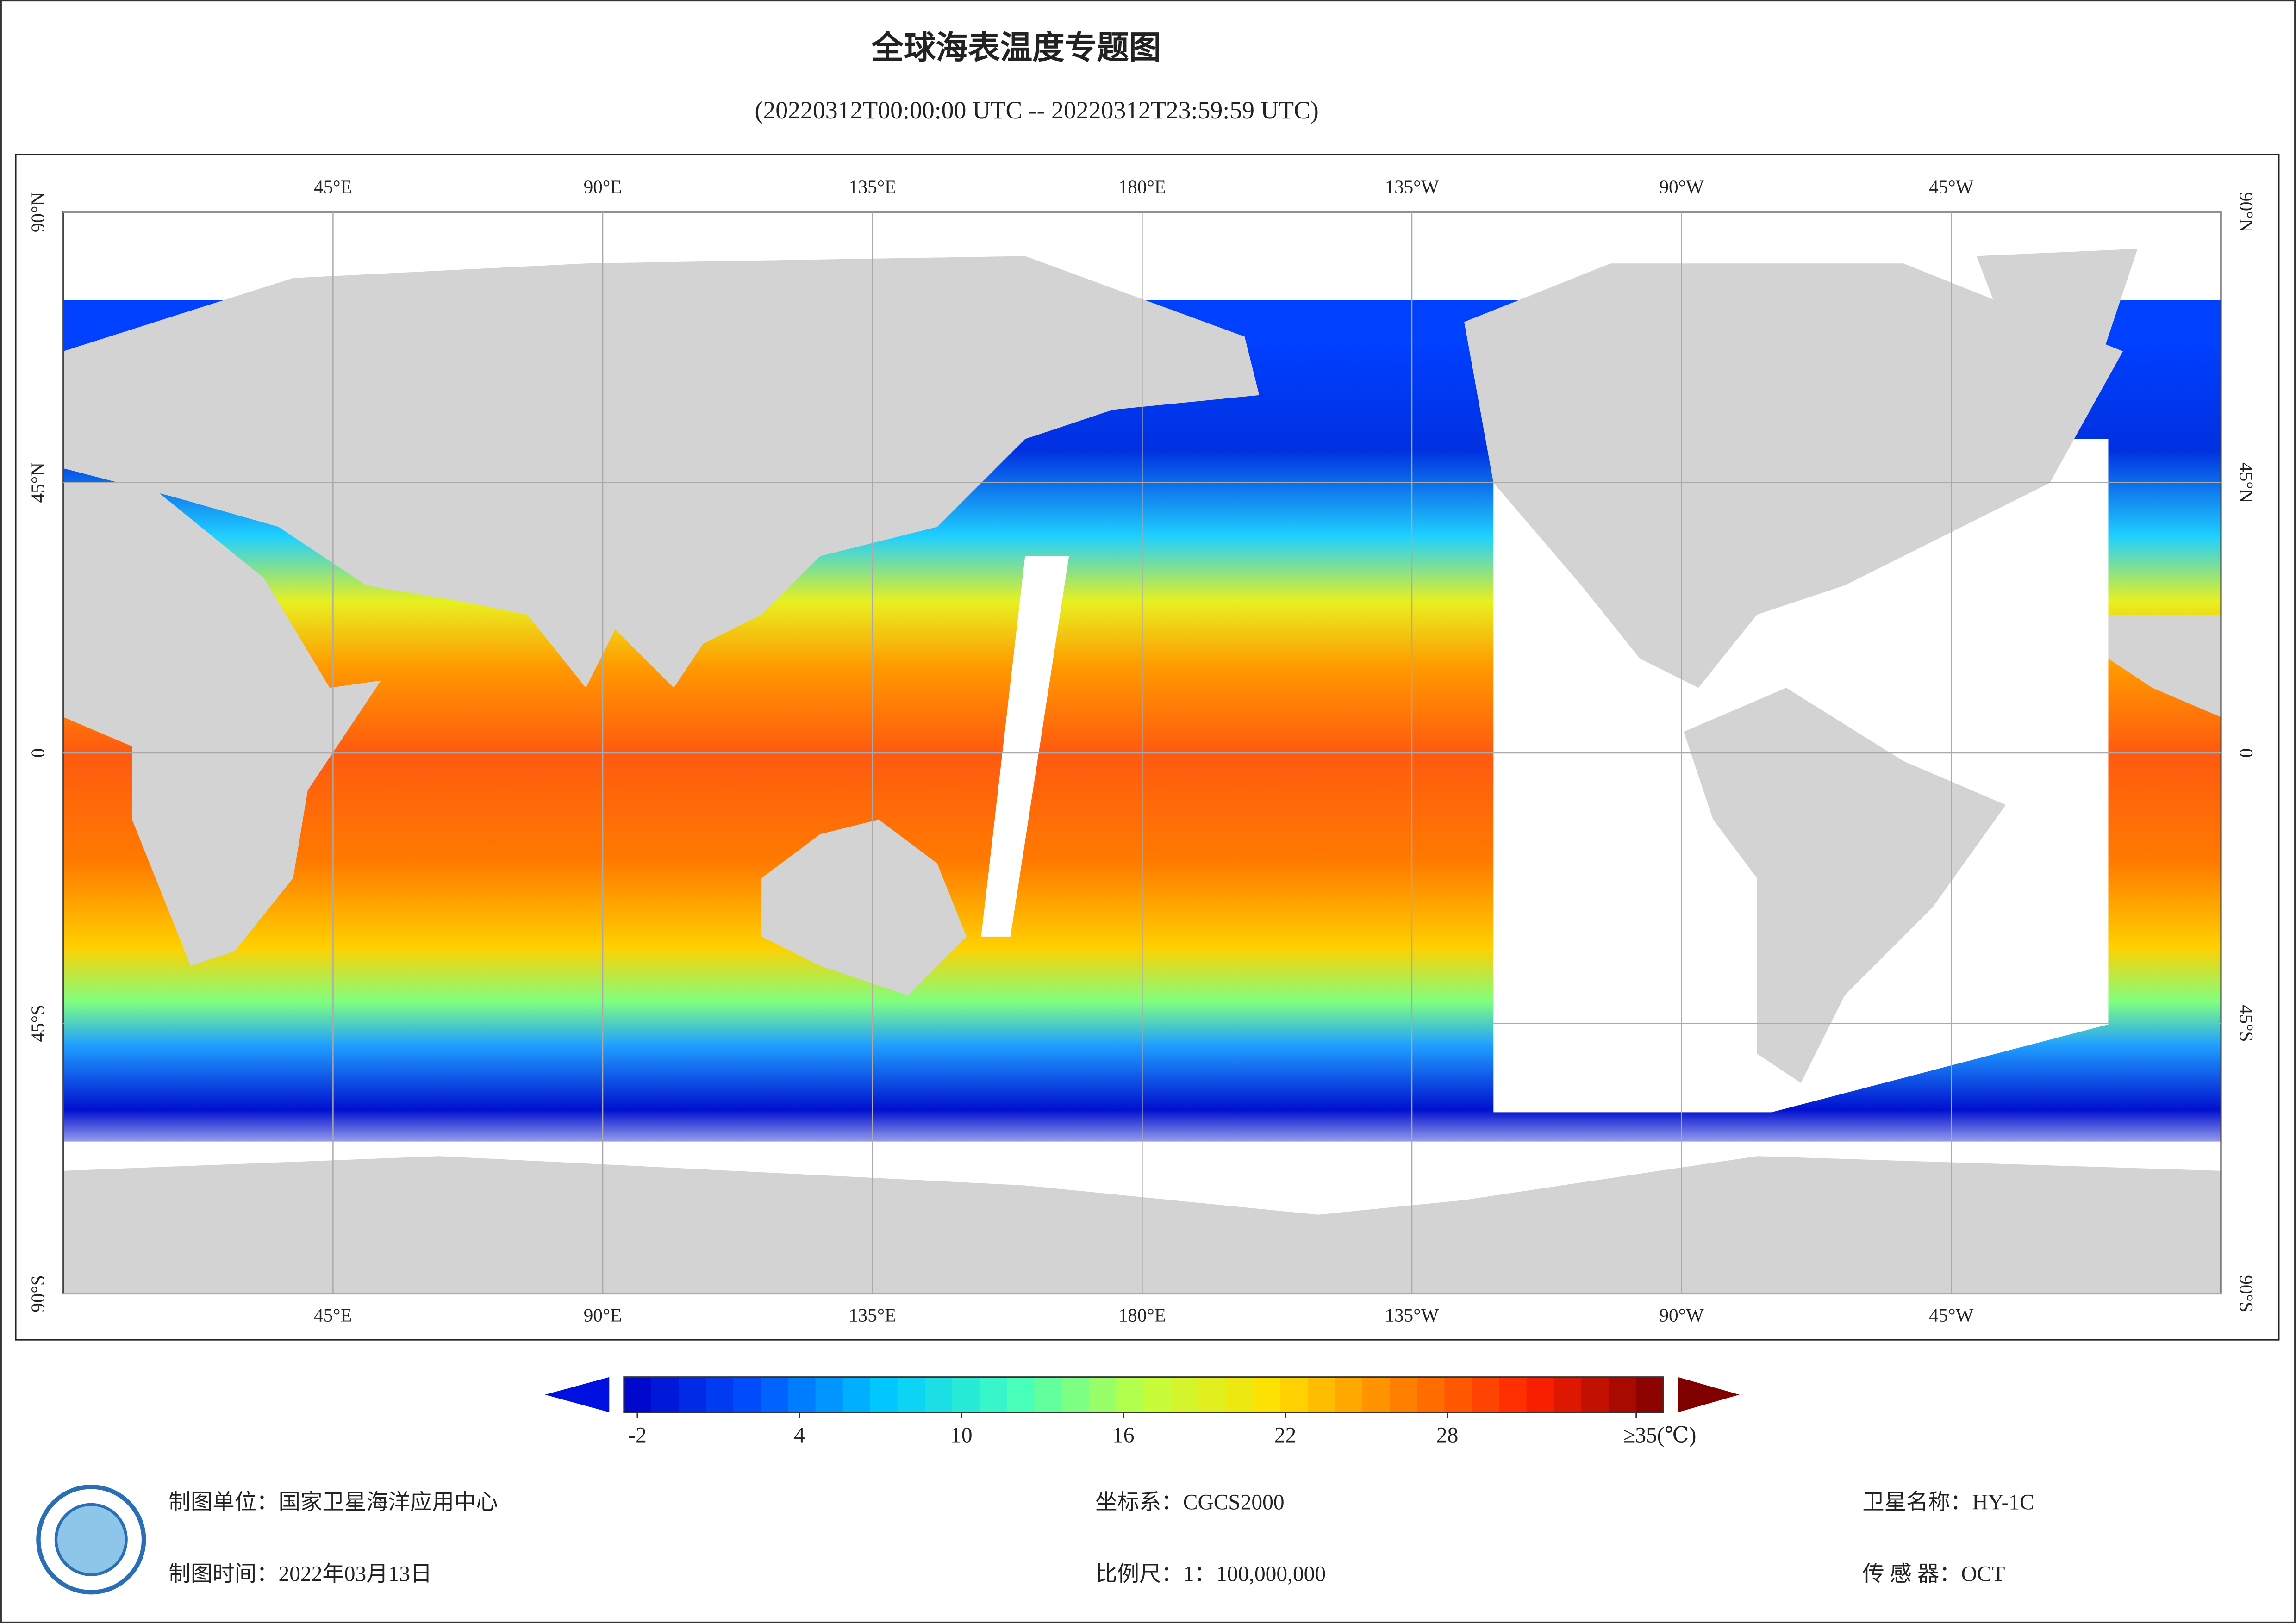 Image resolution: width=2296 pixels, height=1623 pixels. Describe the element at coordinates (1123, 1435) in the screenshot. I see `colorbar-label: 16` at that location.